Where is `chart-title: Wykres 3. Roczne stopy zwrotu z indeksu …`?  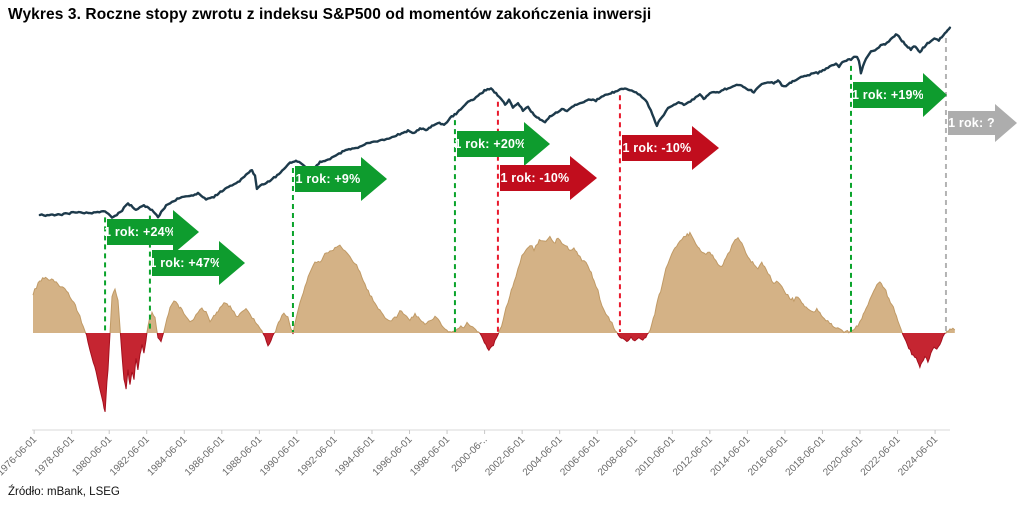
chart-title: Wykres 3. Roczne stopy zwrotu z indeksu … is located at coordinates (330, 14).